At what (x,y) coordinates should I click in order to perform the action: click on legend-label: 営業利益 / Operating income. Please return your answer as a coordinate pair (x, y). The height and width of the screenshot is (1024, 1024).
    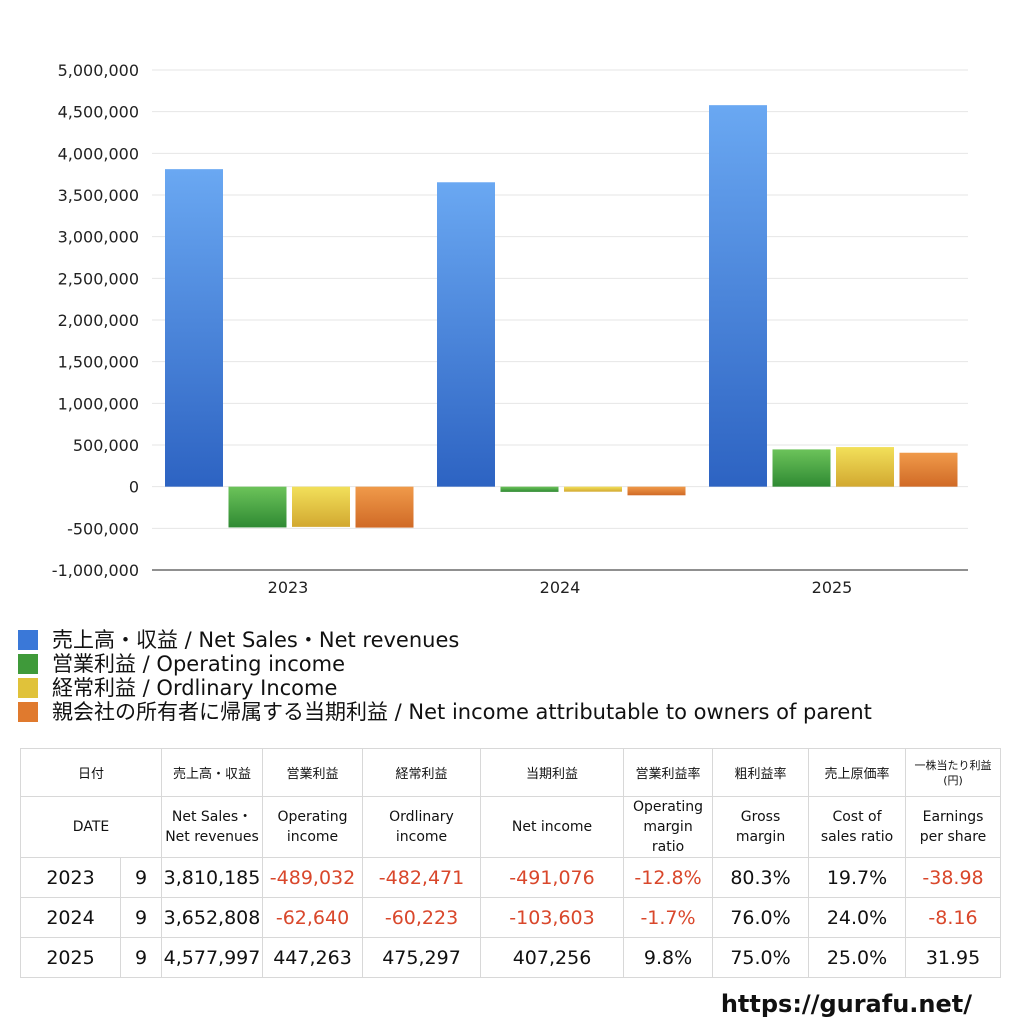
    Looking at the image, I should click on (199, 664).